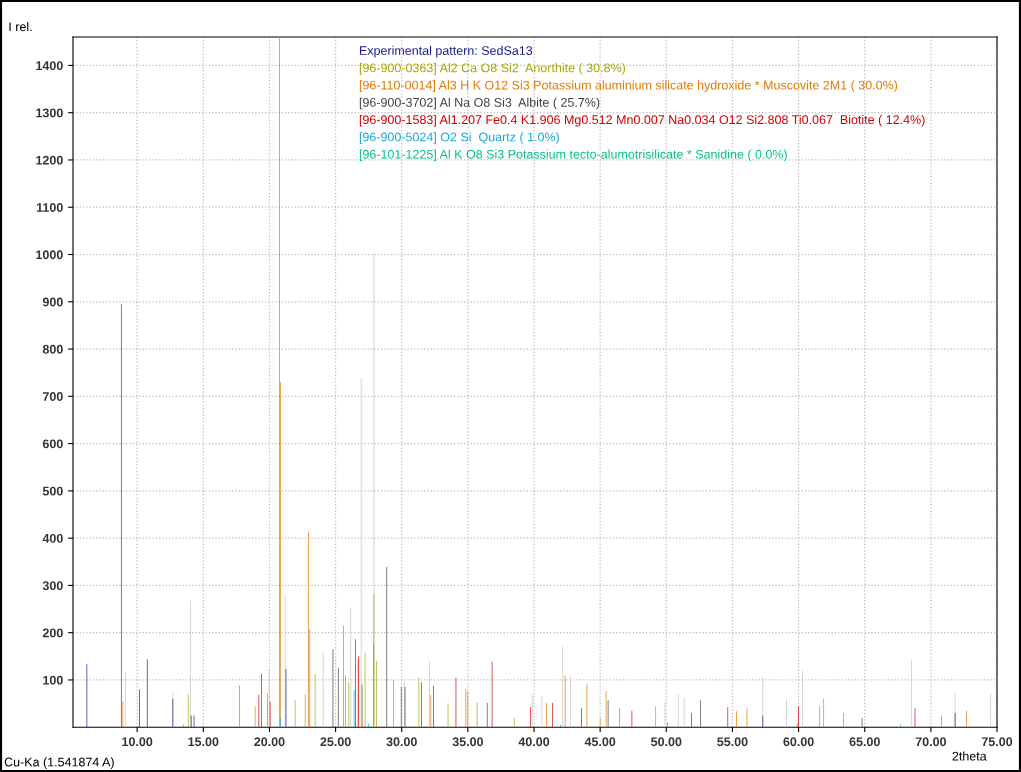  What do you see at coordinates (479, 103) in the screenshot?
I see `text: [96-900-3702] Al Na O8 Si3 Albite ( 25.7%)` at bounding box center [479, 103].